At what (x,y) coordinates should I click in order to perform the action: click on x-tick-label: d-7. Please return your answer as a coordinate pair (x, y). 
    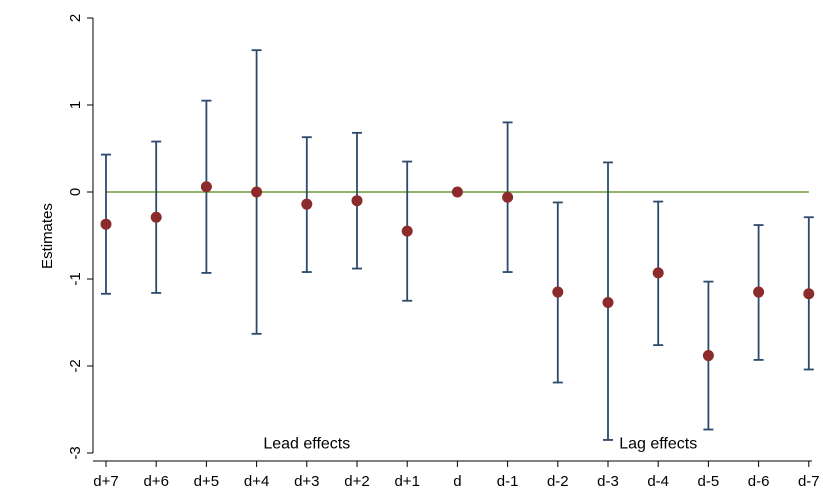
    Looking at the image, I should click on (809, 481).